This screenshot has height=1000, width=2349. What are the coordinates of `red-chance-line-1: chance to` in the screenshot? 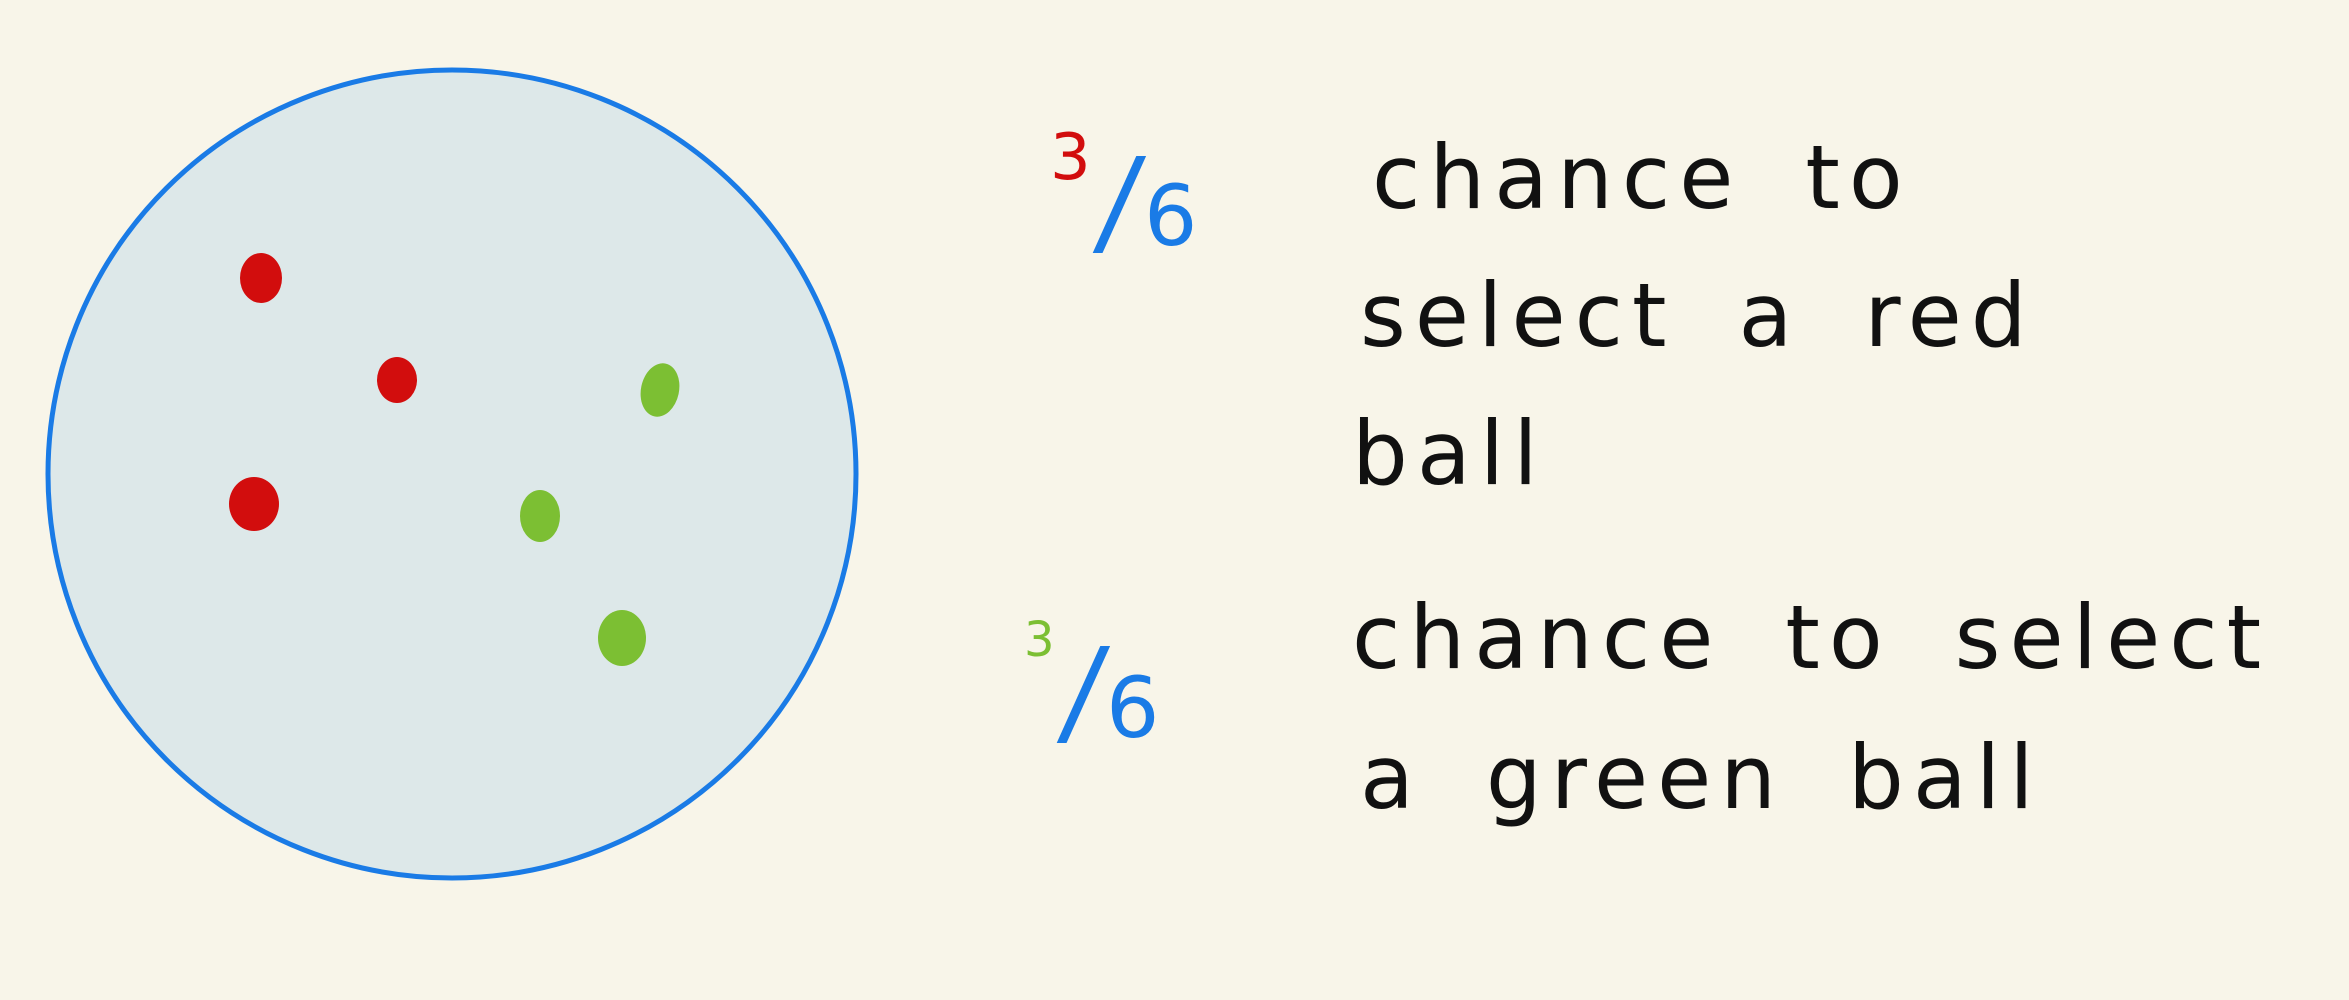 It's located at (1642, 177).